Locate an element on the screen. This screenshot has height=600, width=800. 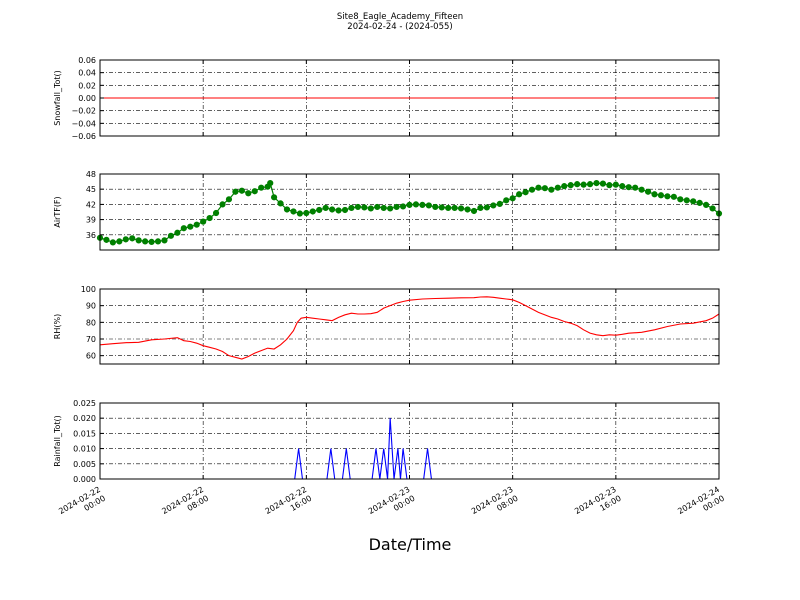
y-tick-label: 90 is located at coordinates (91, 306).